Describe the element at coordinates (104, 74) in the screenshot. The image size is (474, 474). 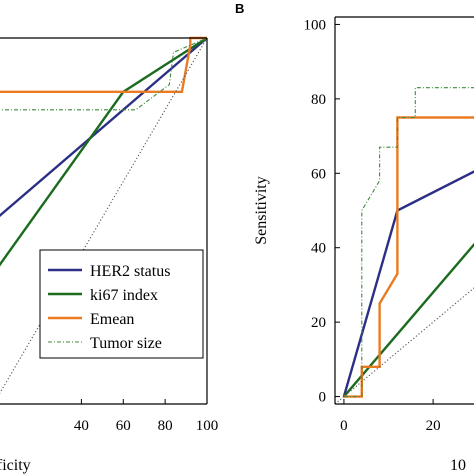
I see `series-tumor-size-line` at that location.